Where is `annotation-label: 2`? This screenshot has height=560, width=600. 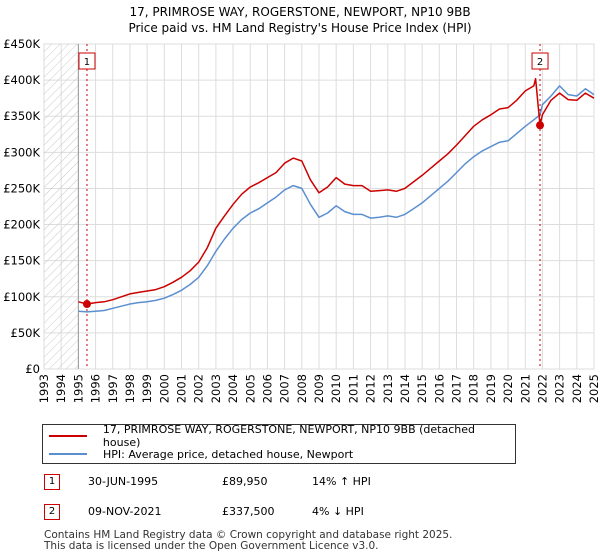
annotation-label: 2 is located at coordinates (540, 62).